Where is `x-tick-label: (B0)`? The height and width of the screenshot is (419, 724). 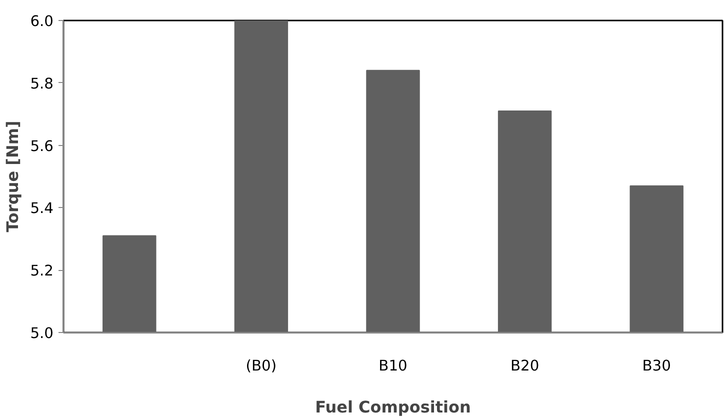
x-tick-label: (B0) is located at coordinates (261, 366).